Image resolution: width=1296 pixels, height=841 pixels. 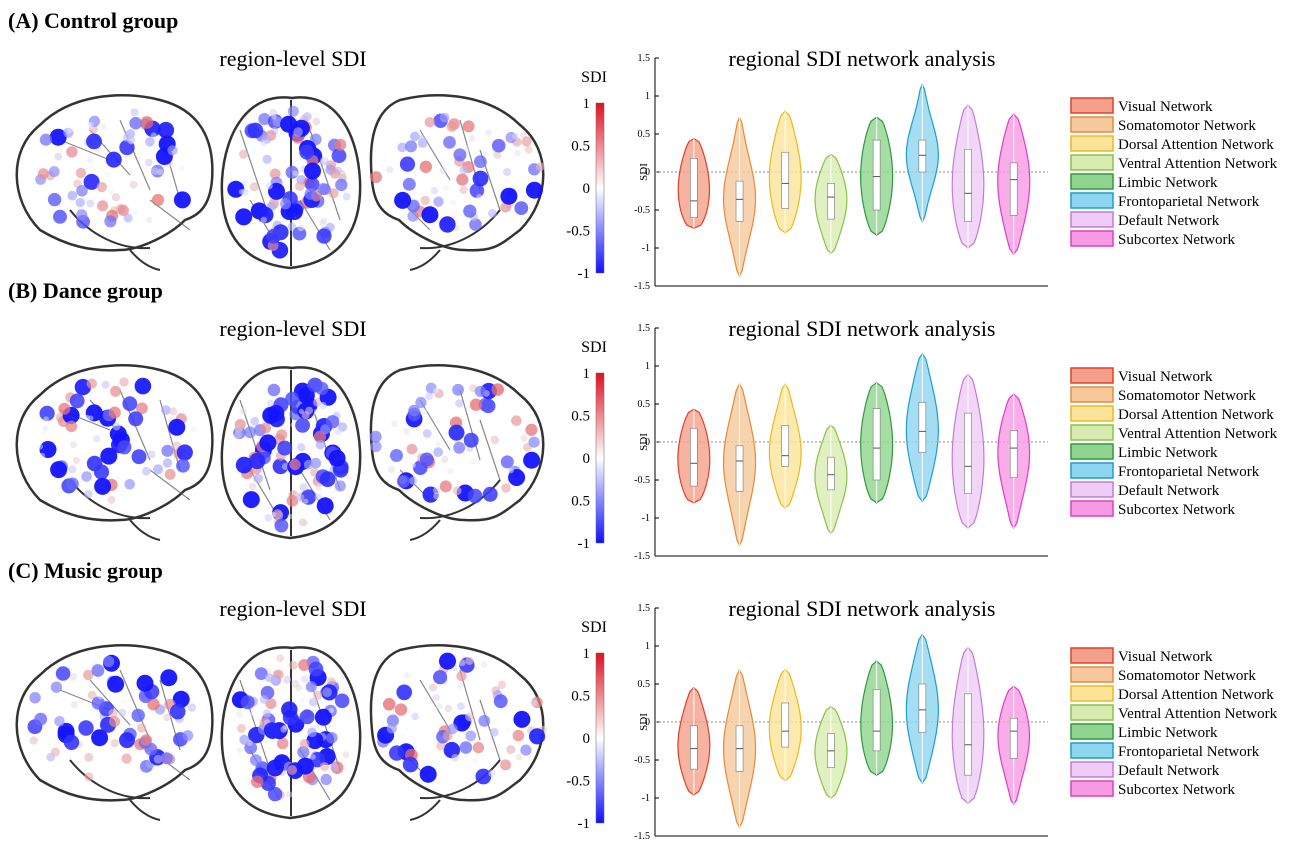 I want to click on y-tick-label: -1, so click(x=646, y=248).